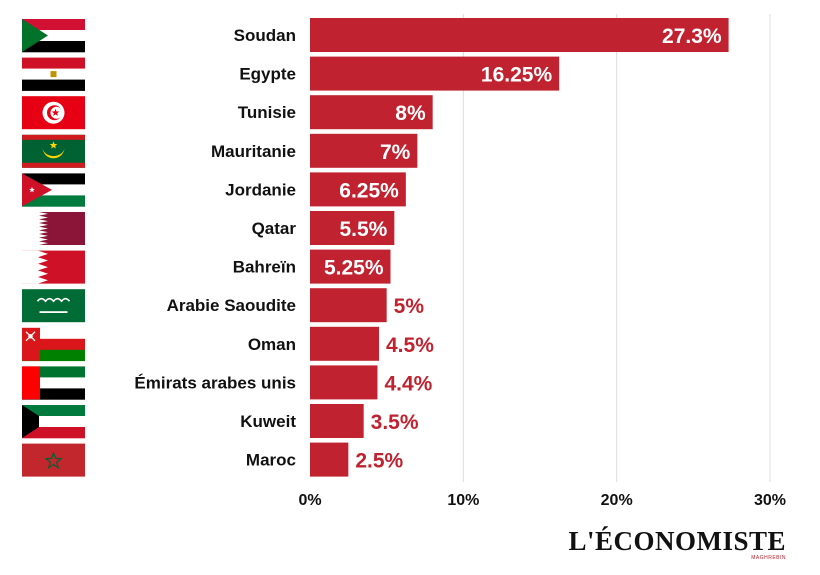 The image size is (820, 575). I want to click on category-label: Mauritanie, so click(253, 151).